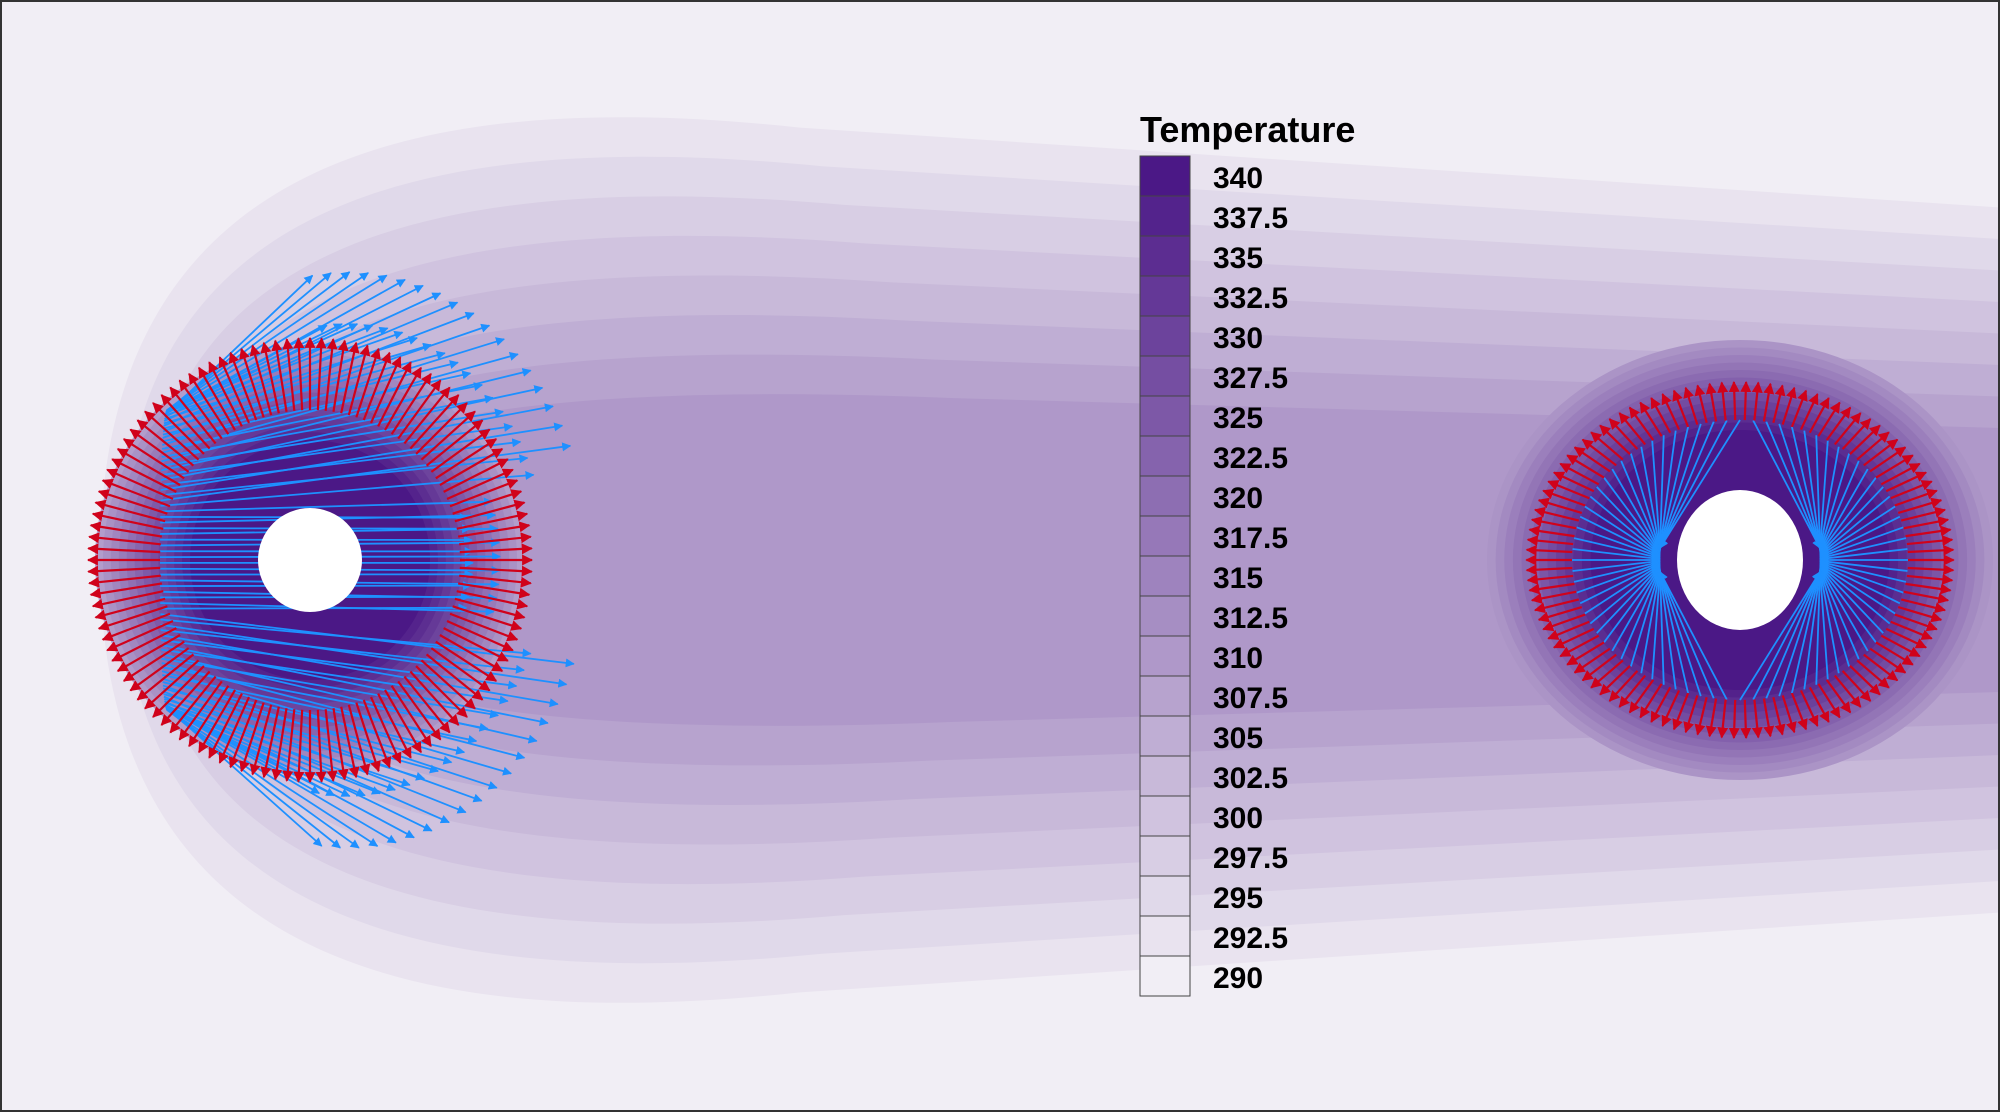 Image resolution: width=2000 pixels, height=1112 pixels. Describe the element at coordinates (1238, 658) in the screenshot. I see `legend-label: 310` at that location.